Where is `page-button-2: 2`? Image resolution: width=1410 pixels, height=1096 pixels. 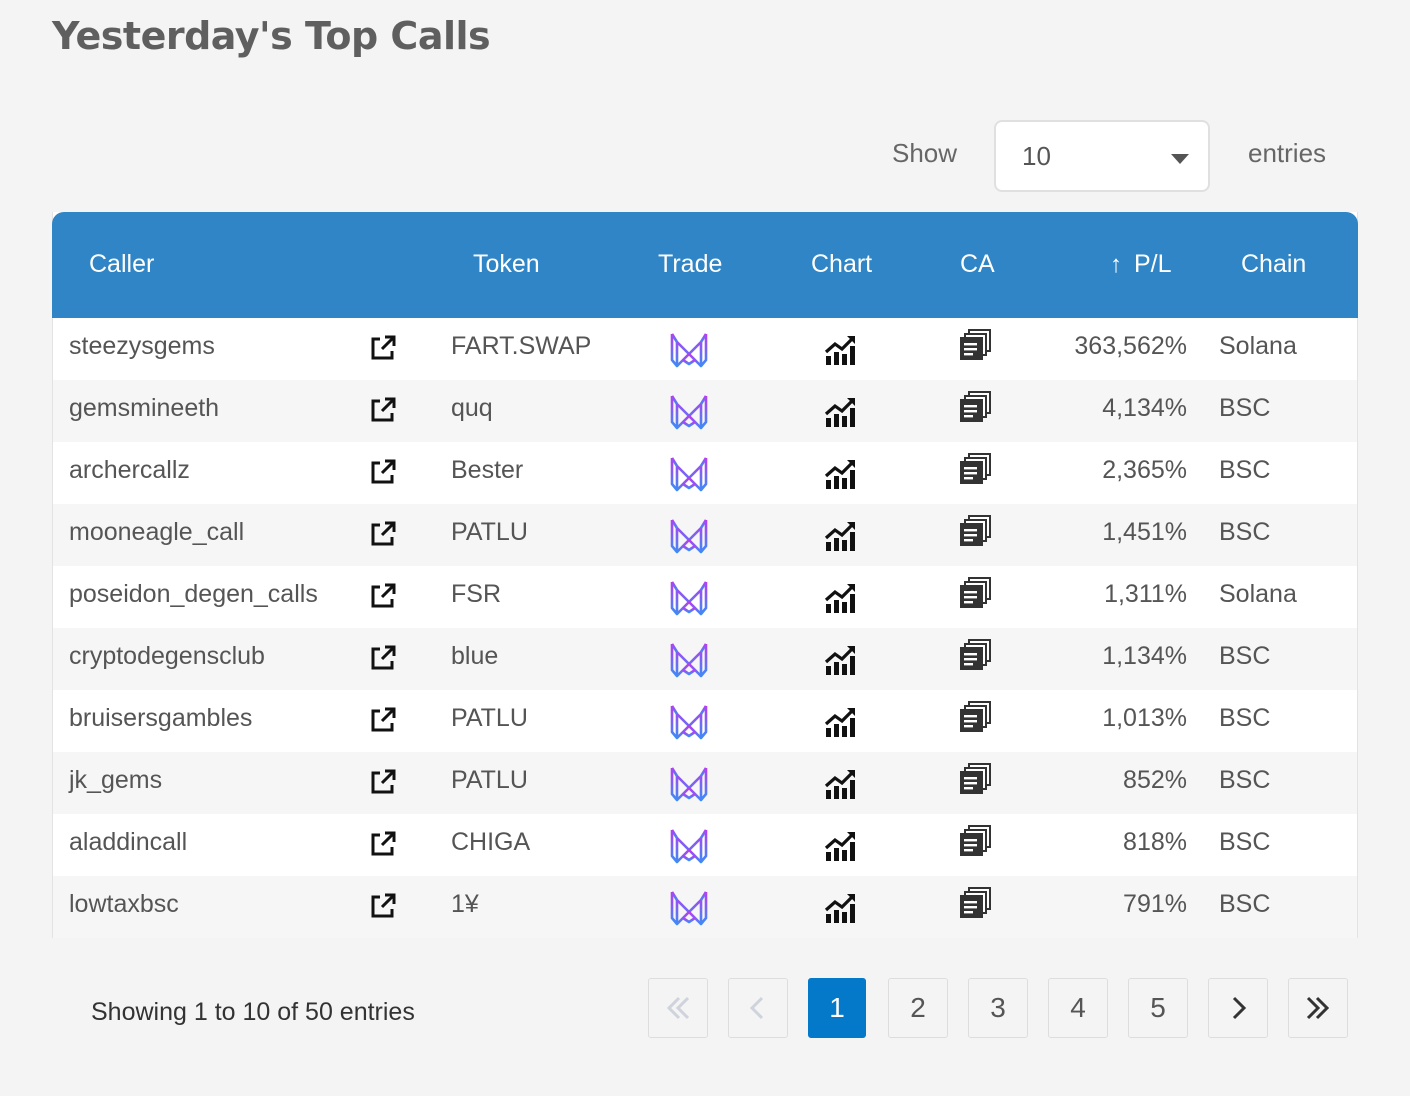 page-button-2: 2 is located at coordinates (918, 1008).